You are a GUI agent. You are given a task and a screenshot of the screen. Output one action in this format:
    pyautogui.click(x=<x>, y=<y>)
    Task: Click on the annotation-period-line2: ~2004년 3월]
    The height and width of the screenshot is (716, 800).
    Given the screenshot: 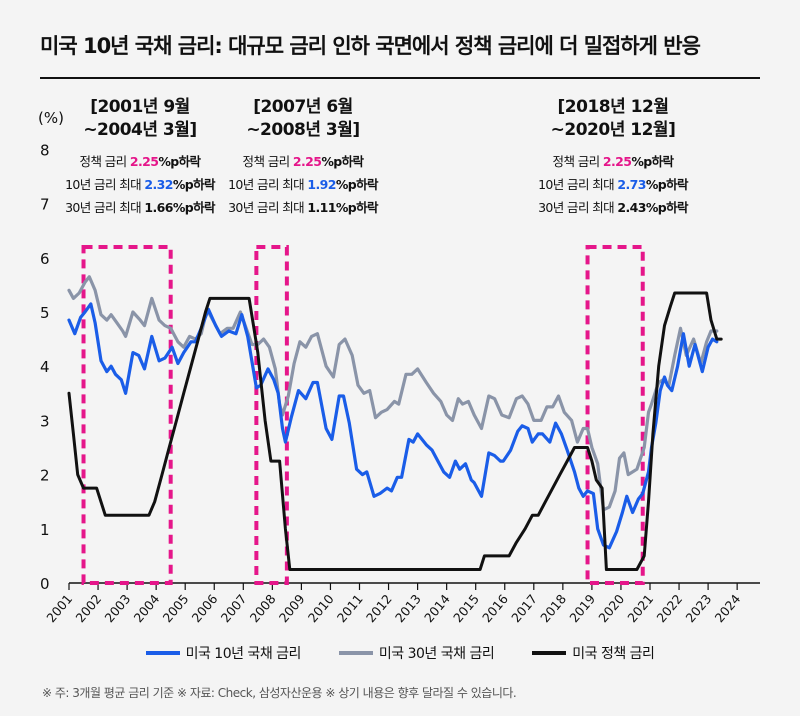 What is the action you would take?
    pyautogui.click(x=140, y=130)
    